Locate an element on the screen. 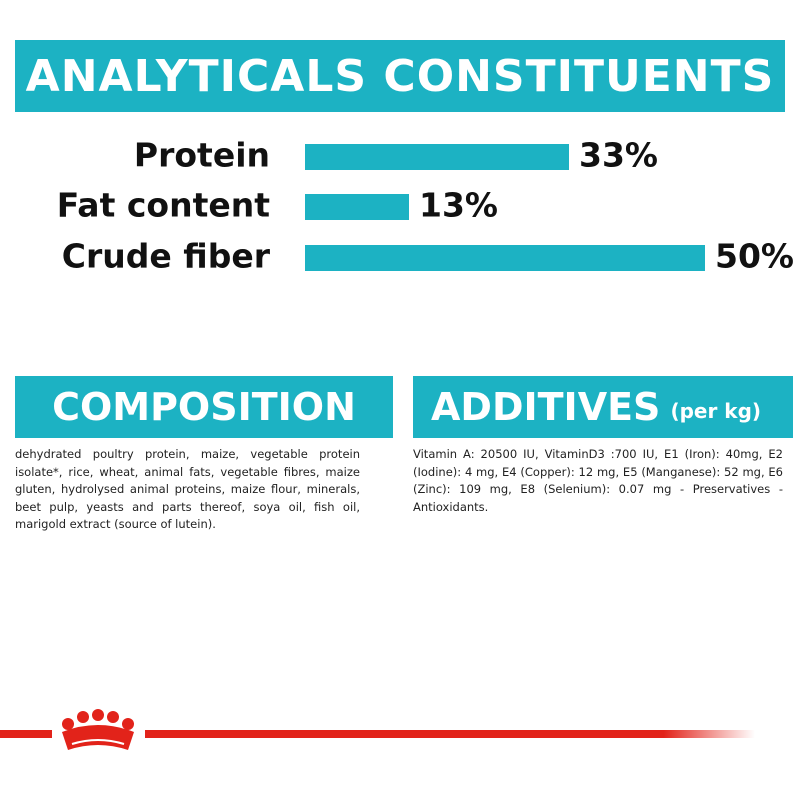 This screenshot has height=800, width=800. brand-footer is located at coordinates (377, 729).